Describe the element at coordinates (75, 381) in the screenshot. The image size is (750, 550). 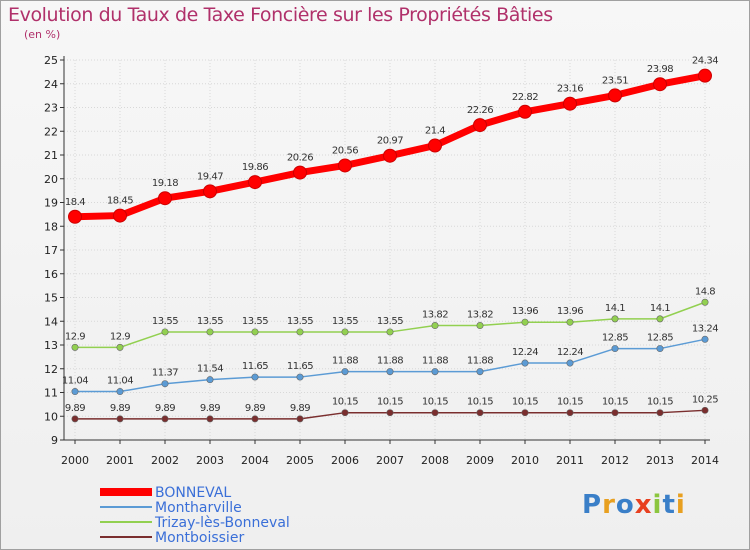
I see `data-label-montharville: 11.04` at that location.